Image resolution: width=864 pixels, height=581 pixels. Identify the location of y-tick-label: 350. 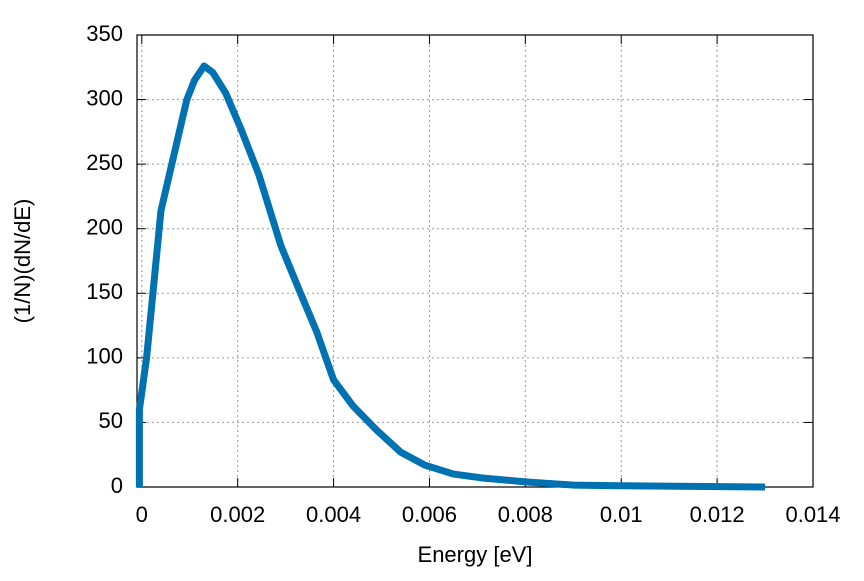
(104, 33).